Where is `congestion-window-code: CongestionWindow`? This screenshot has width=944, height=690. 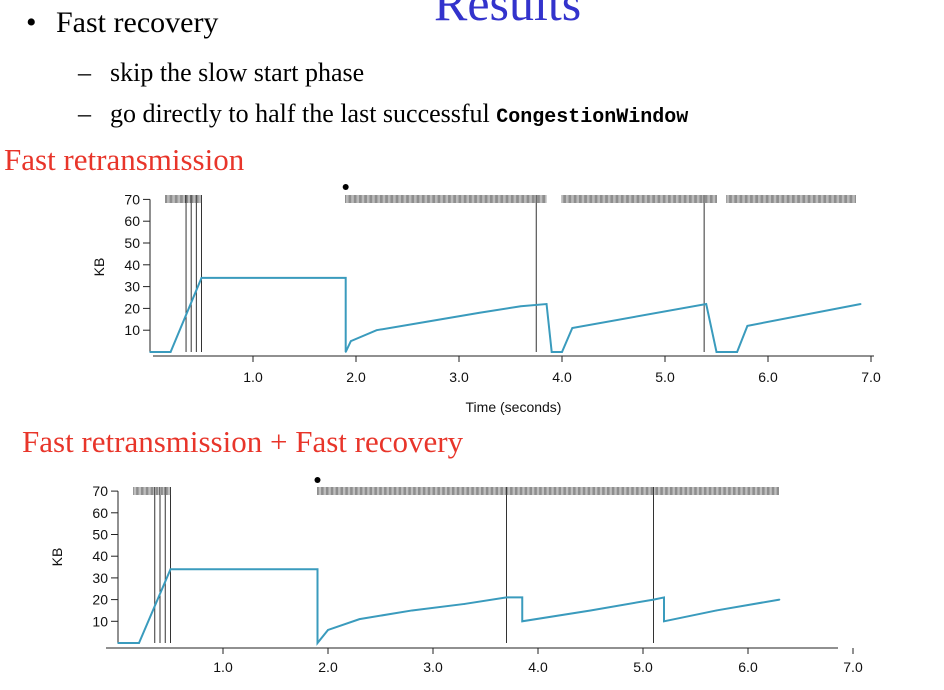 congestion-window-code: CongestionWindow is located at coordinates (592, 117).